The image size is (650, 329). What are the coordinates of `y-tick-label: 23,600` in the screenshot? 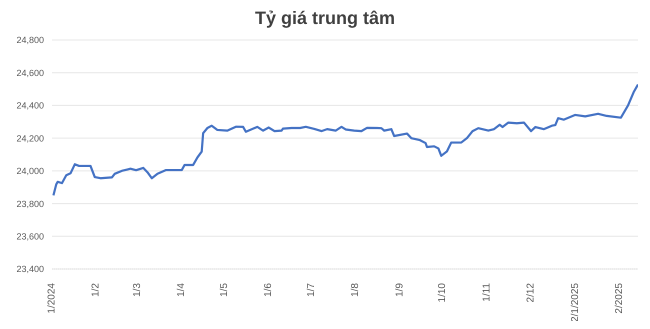 It's located at (30, 236).